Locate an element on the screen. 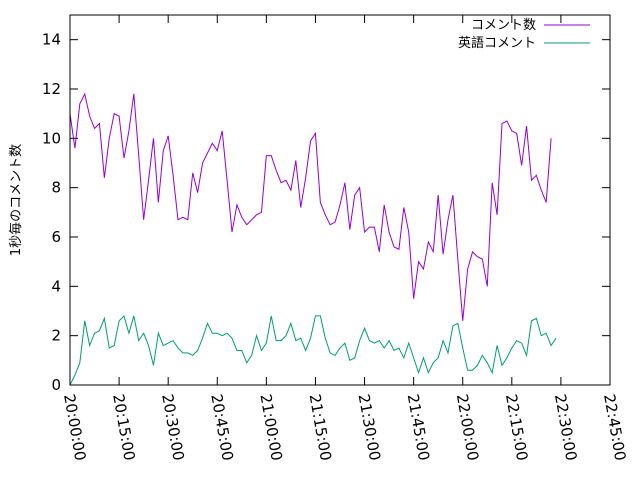  y-tick-label: 4 is located at coordinates (56, 286).